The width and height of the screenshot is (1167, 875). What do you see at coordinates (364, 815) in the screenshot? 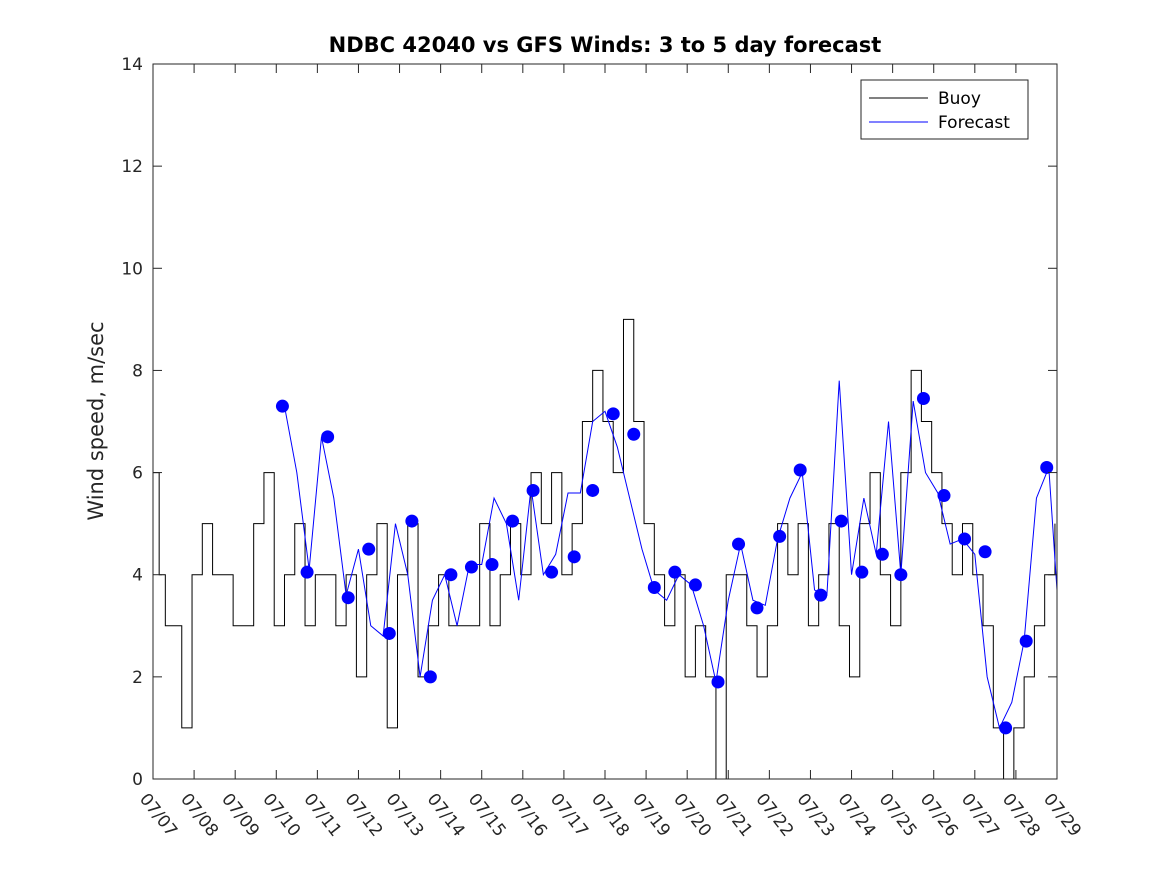
I see `x-tick-label: 07/12` at bounding box center [364, 815].